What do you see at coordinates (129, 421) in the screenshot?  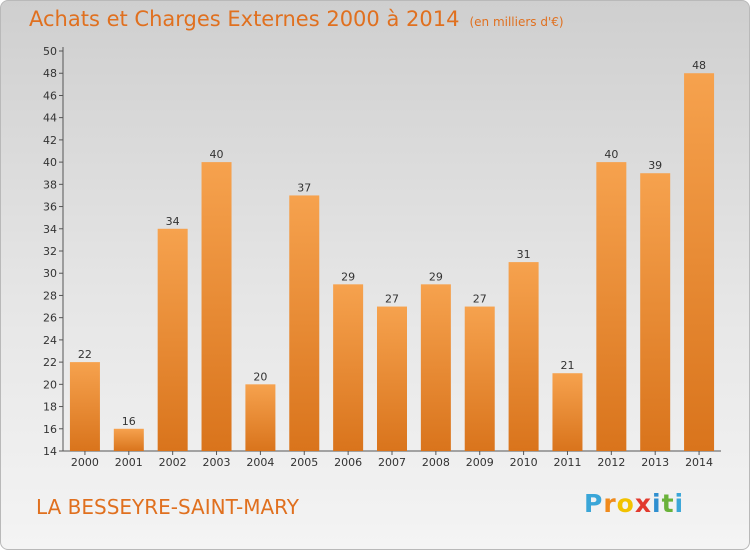 I see `bar-value-label: 16` at bounding box center [129, 421].